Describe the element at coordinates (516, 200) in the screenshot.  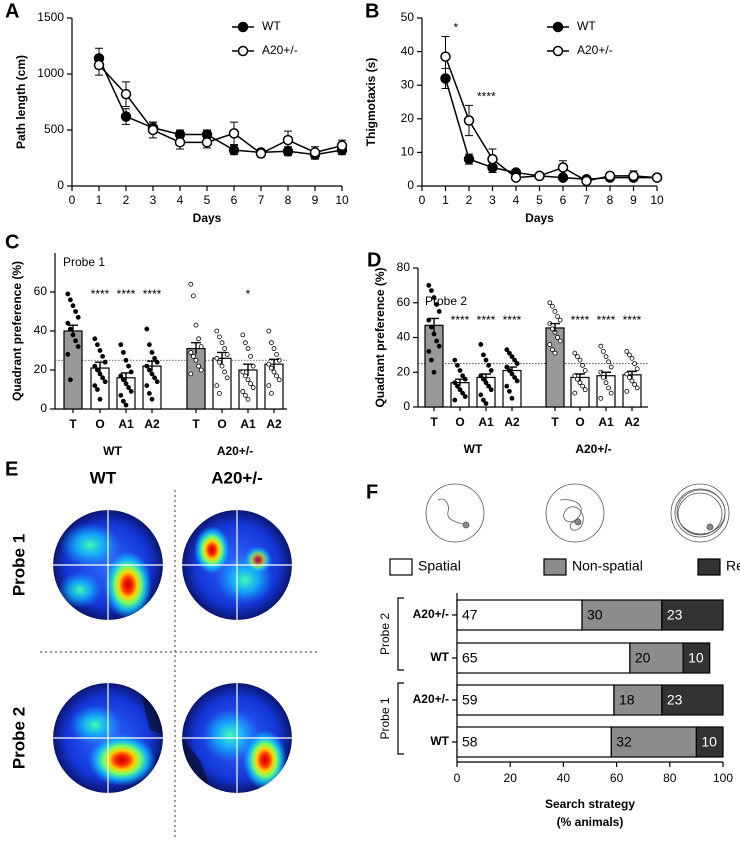
I see `x-tick-label: 4` at that location.